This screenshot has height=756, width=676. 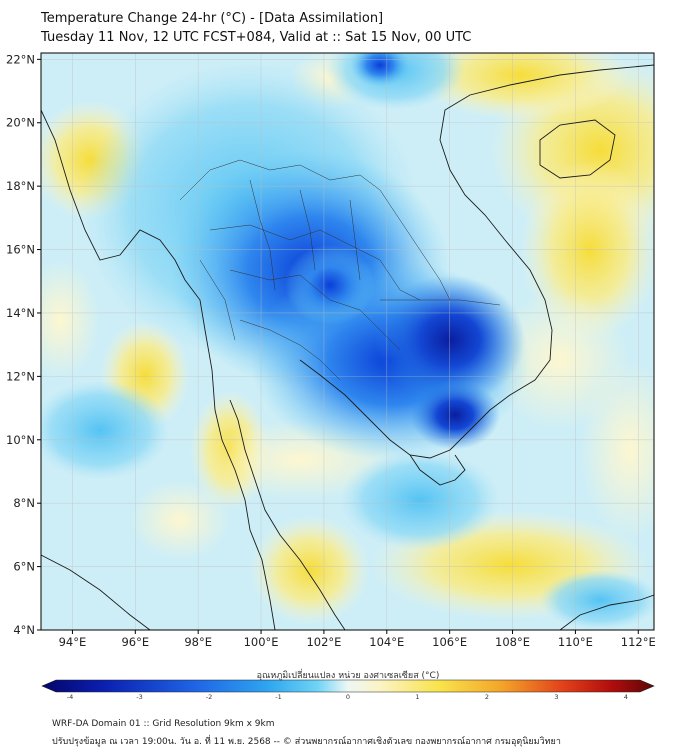 What do you see at coordinates (417, 696) in the screenshot?
I see `colorbar-tick-label: 1` at bounding box center [417, 696].